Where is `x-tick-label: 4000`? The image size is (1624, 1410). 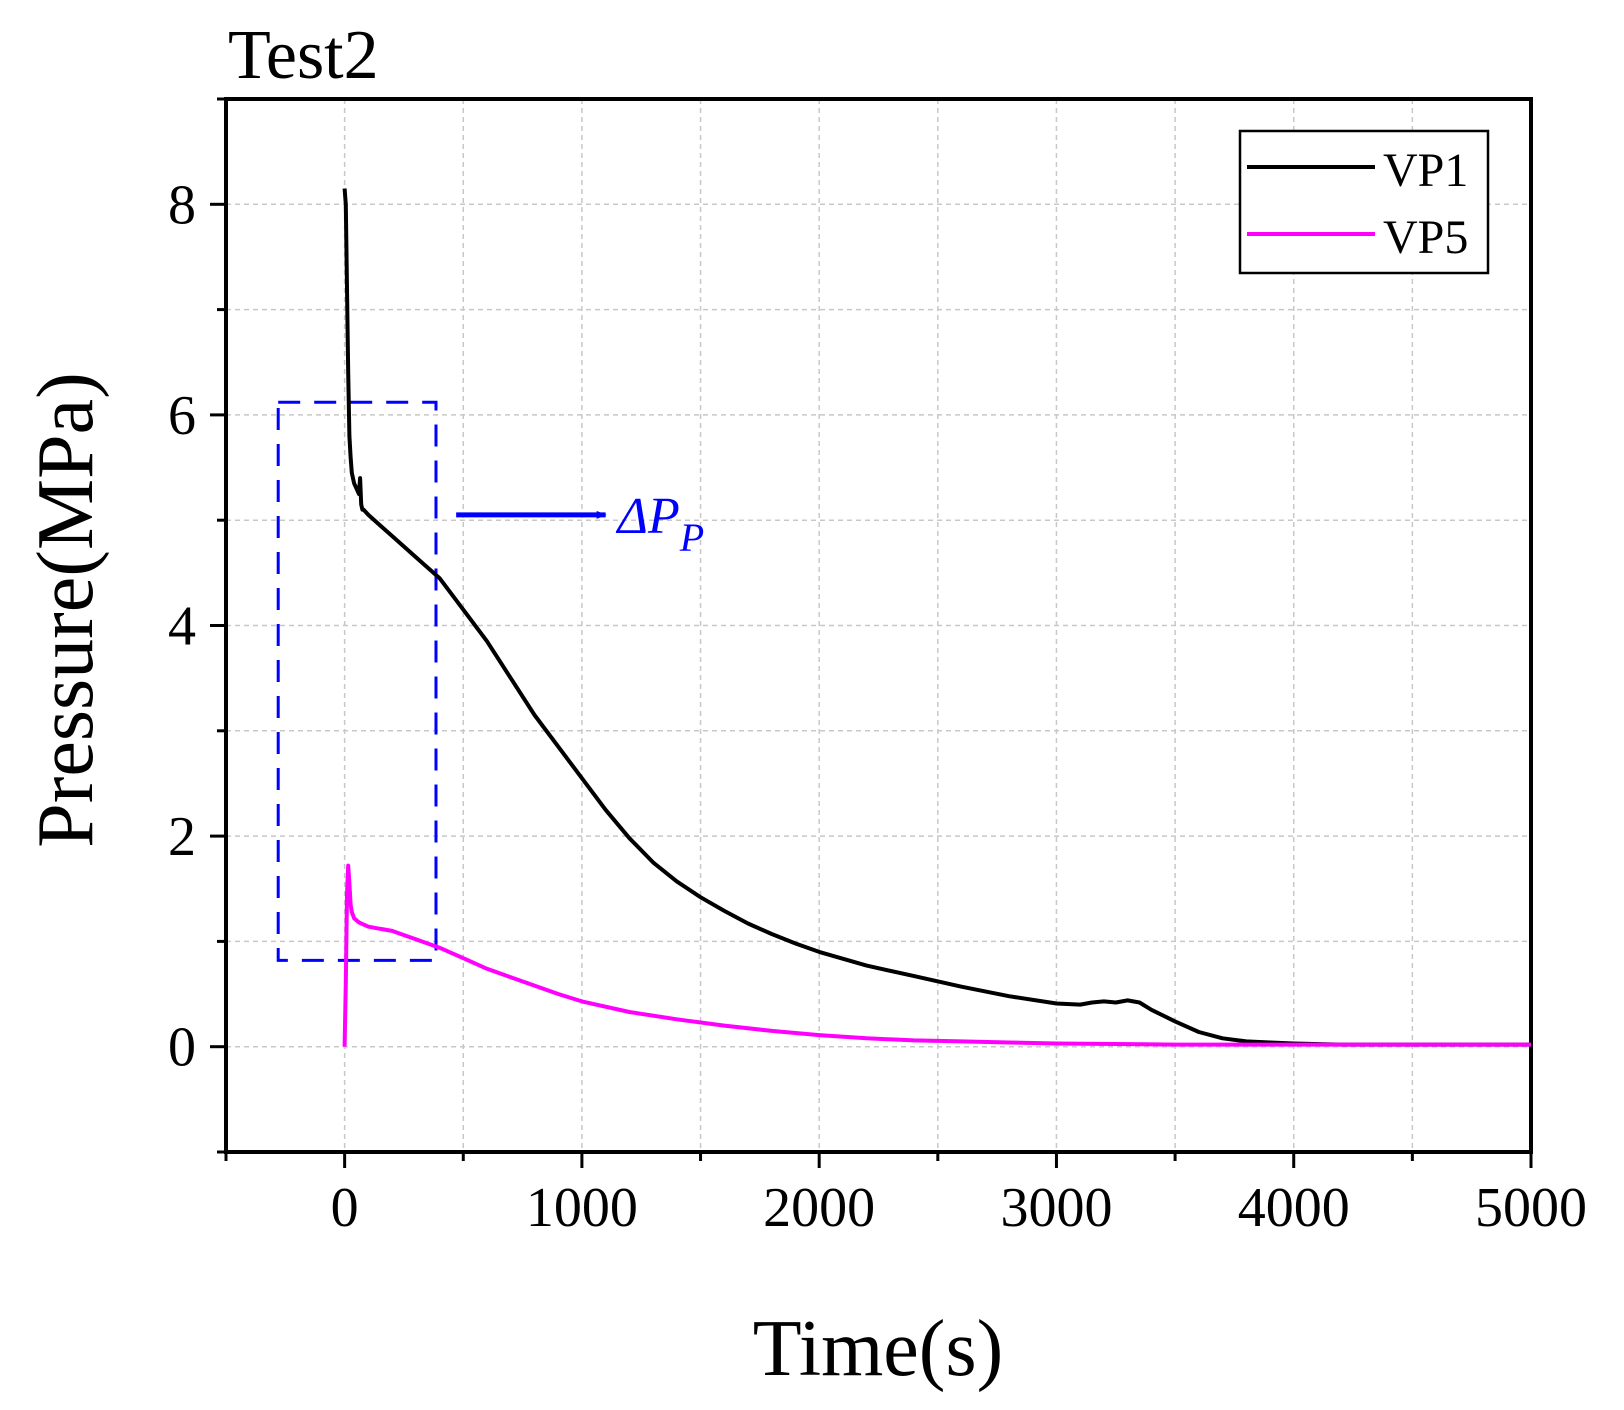 x-tick-label: 4000 is located at coordinates (1294, 1208).